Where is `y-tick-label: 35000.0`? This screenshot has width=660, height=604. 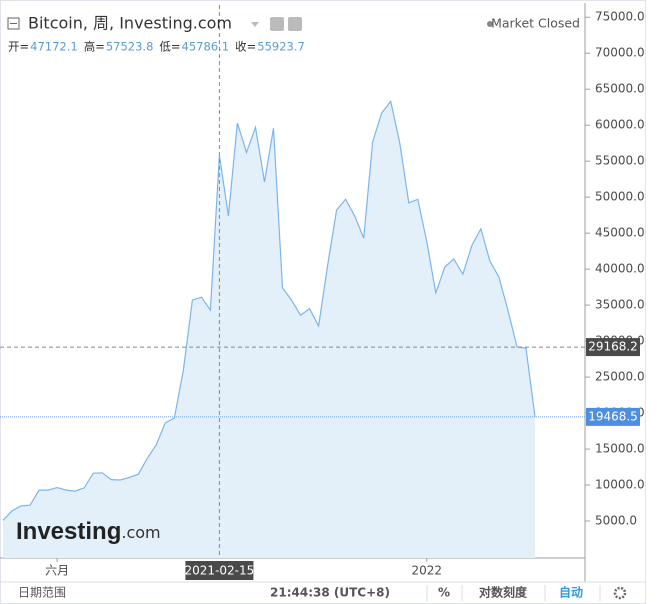
y-tick-label: 35000.0 is located at coordinates (620, 305).